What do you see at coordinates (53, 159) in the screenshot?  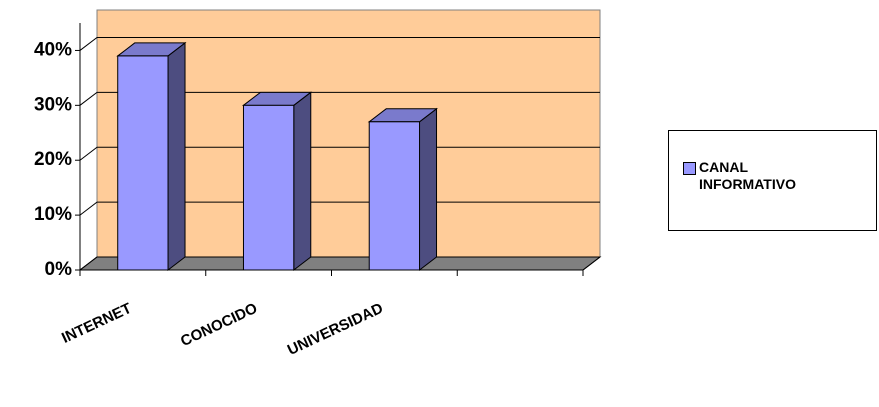 I see `y-tick-label: 20%` at bounding box center [53, 159].